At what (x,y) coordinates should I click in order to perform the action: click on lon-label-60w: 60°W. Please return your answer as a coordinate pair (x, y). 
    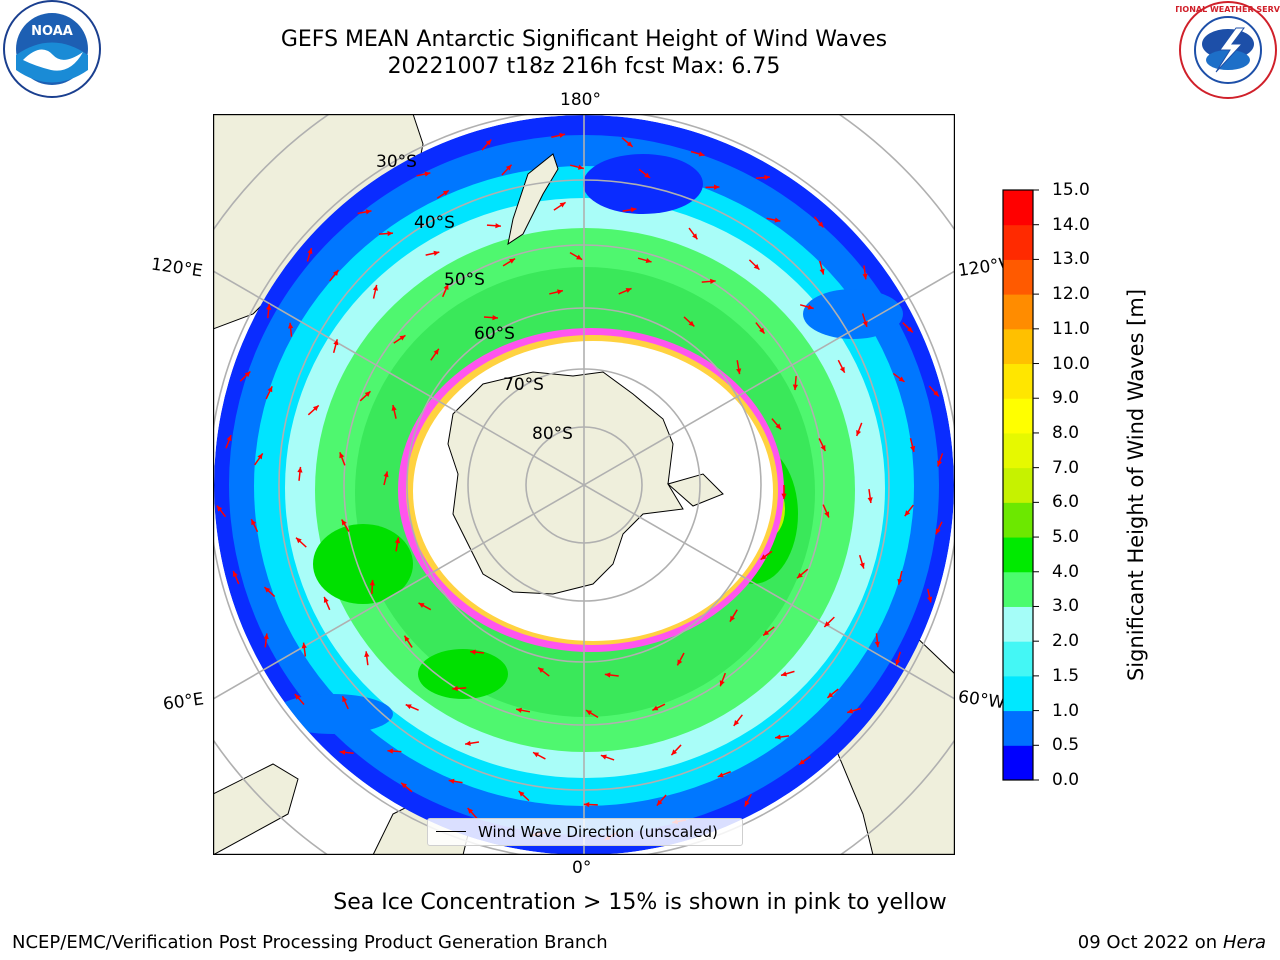
    Looking at the image, I should click on (980, 700).